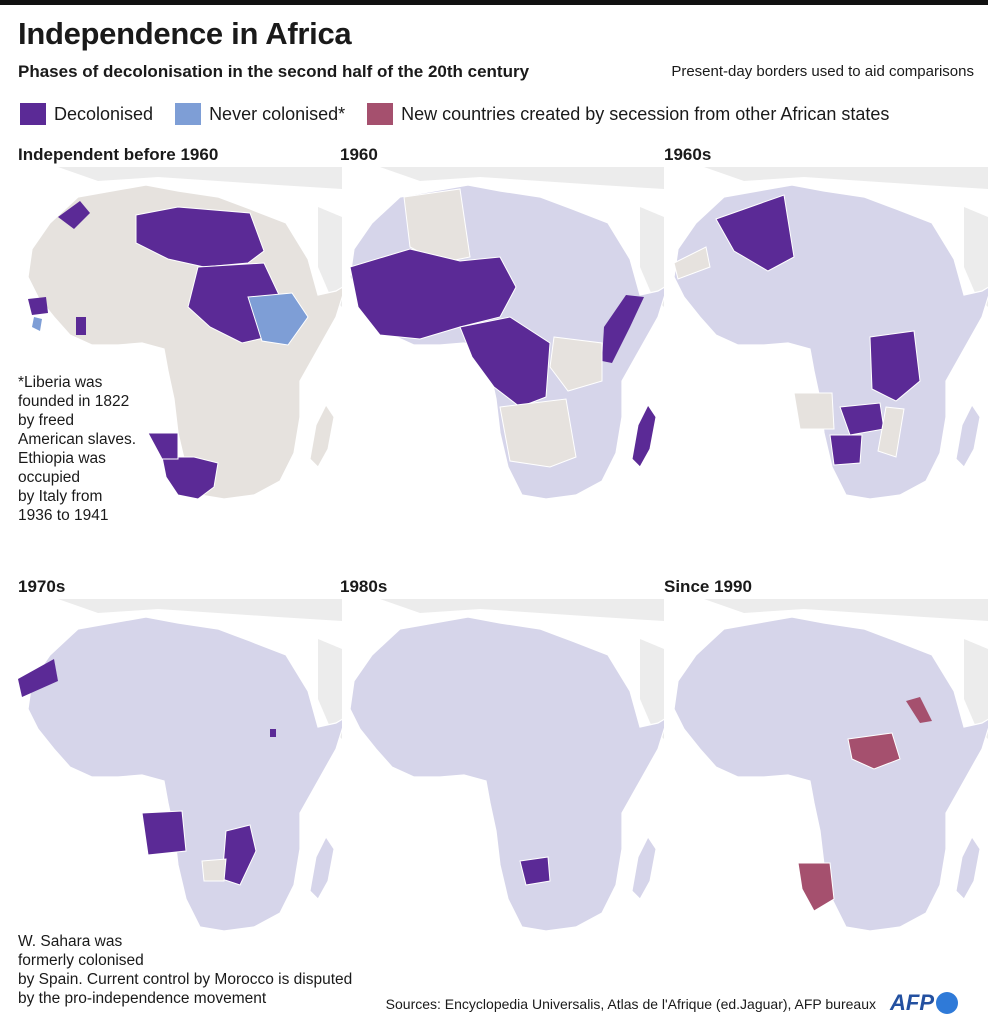  What do you see at coordinates (81, 326) in the screenshot?
I see `region-ghana` at bounding box center [81, 326].